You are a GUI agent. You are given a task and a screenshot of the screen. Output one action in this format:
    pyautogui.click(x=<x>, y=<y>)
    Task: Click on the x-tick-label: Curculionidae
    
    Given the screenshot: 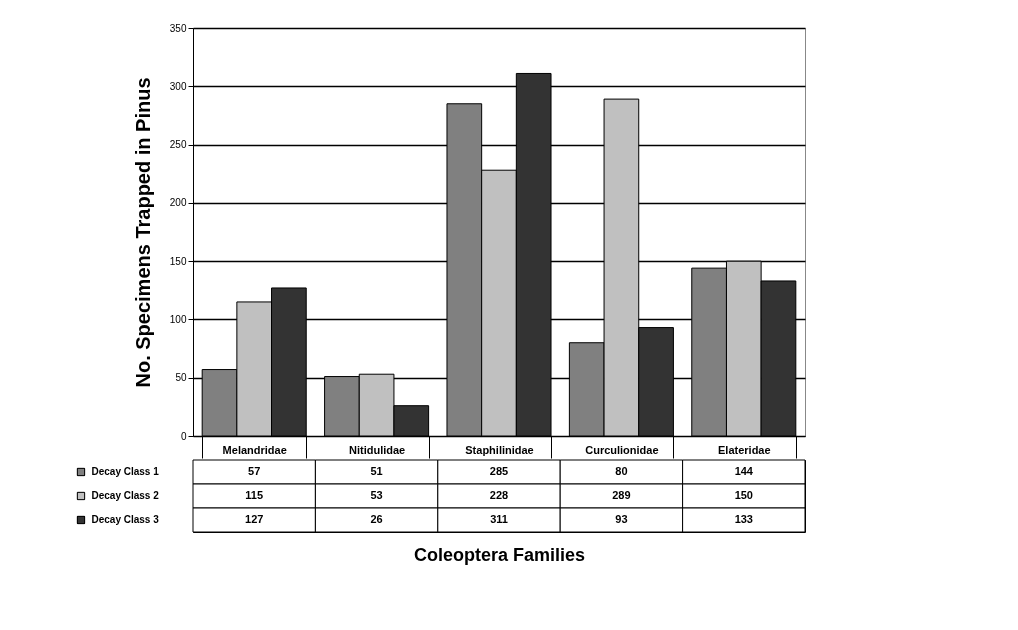 What is the action you would take?
    pyautogui.click(x=622, y=449)
    